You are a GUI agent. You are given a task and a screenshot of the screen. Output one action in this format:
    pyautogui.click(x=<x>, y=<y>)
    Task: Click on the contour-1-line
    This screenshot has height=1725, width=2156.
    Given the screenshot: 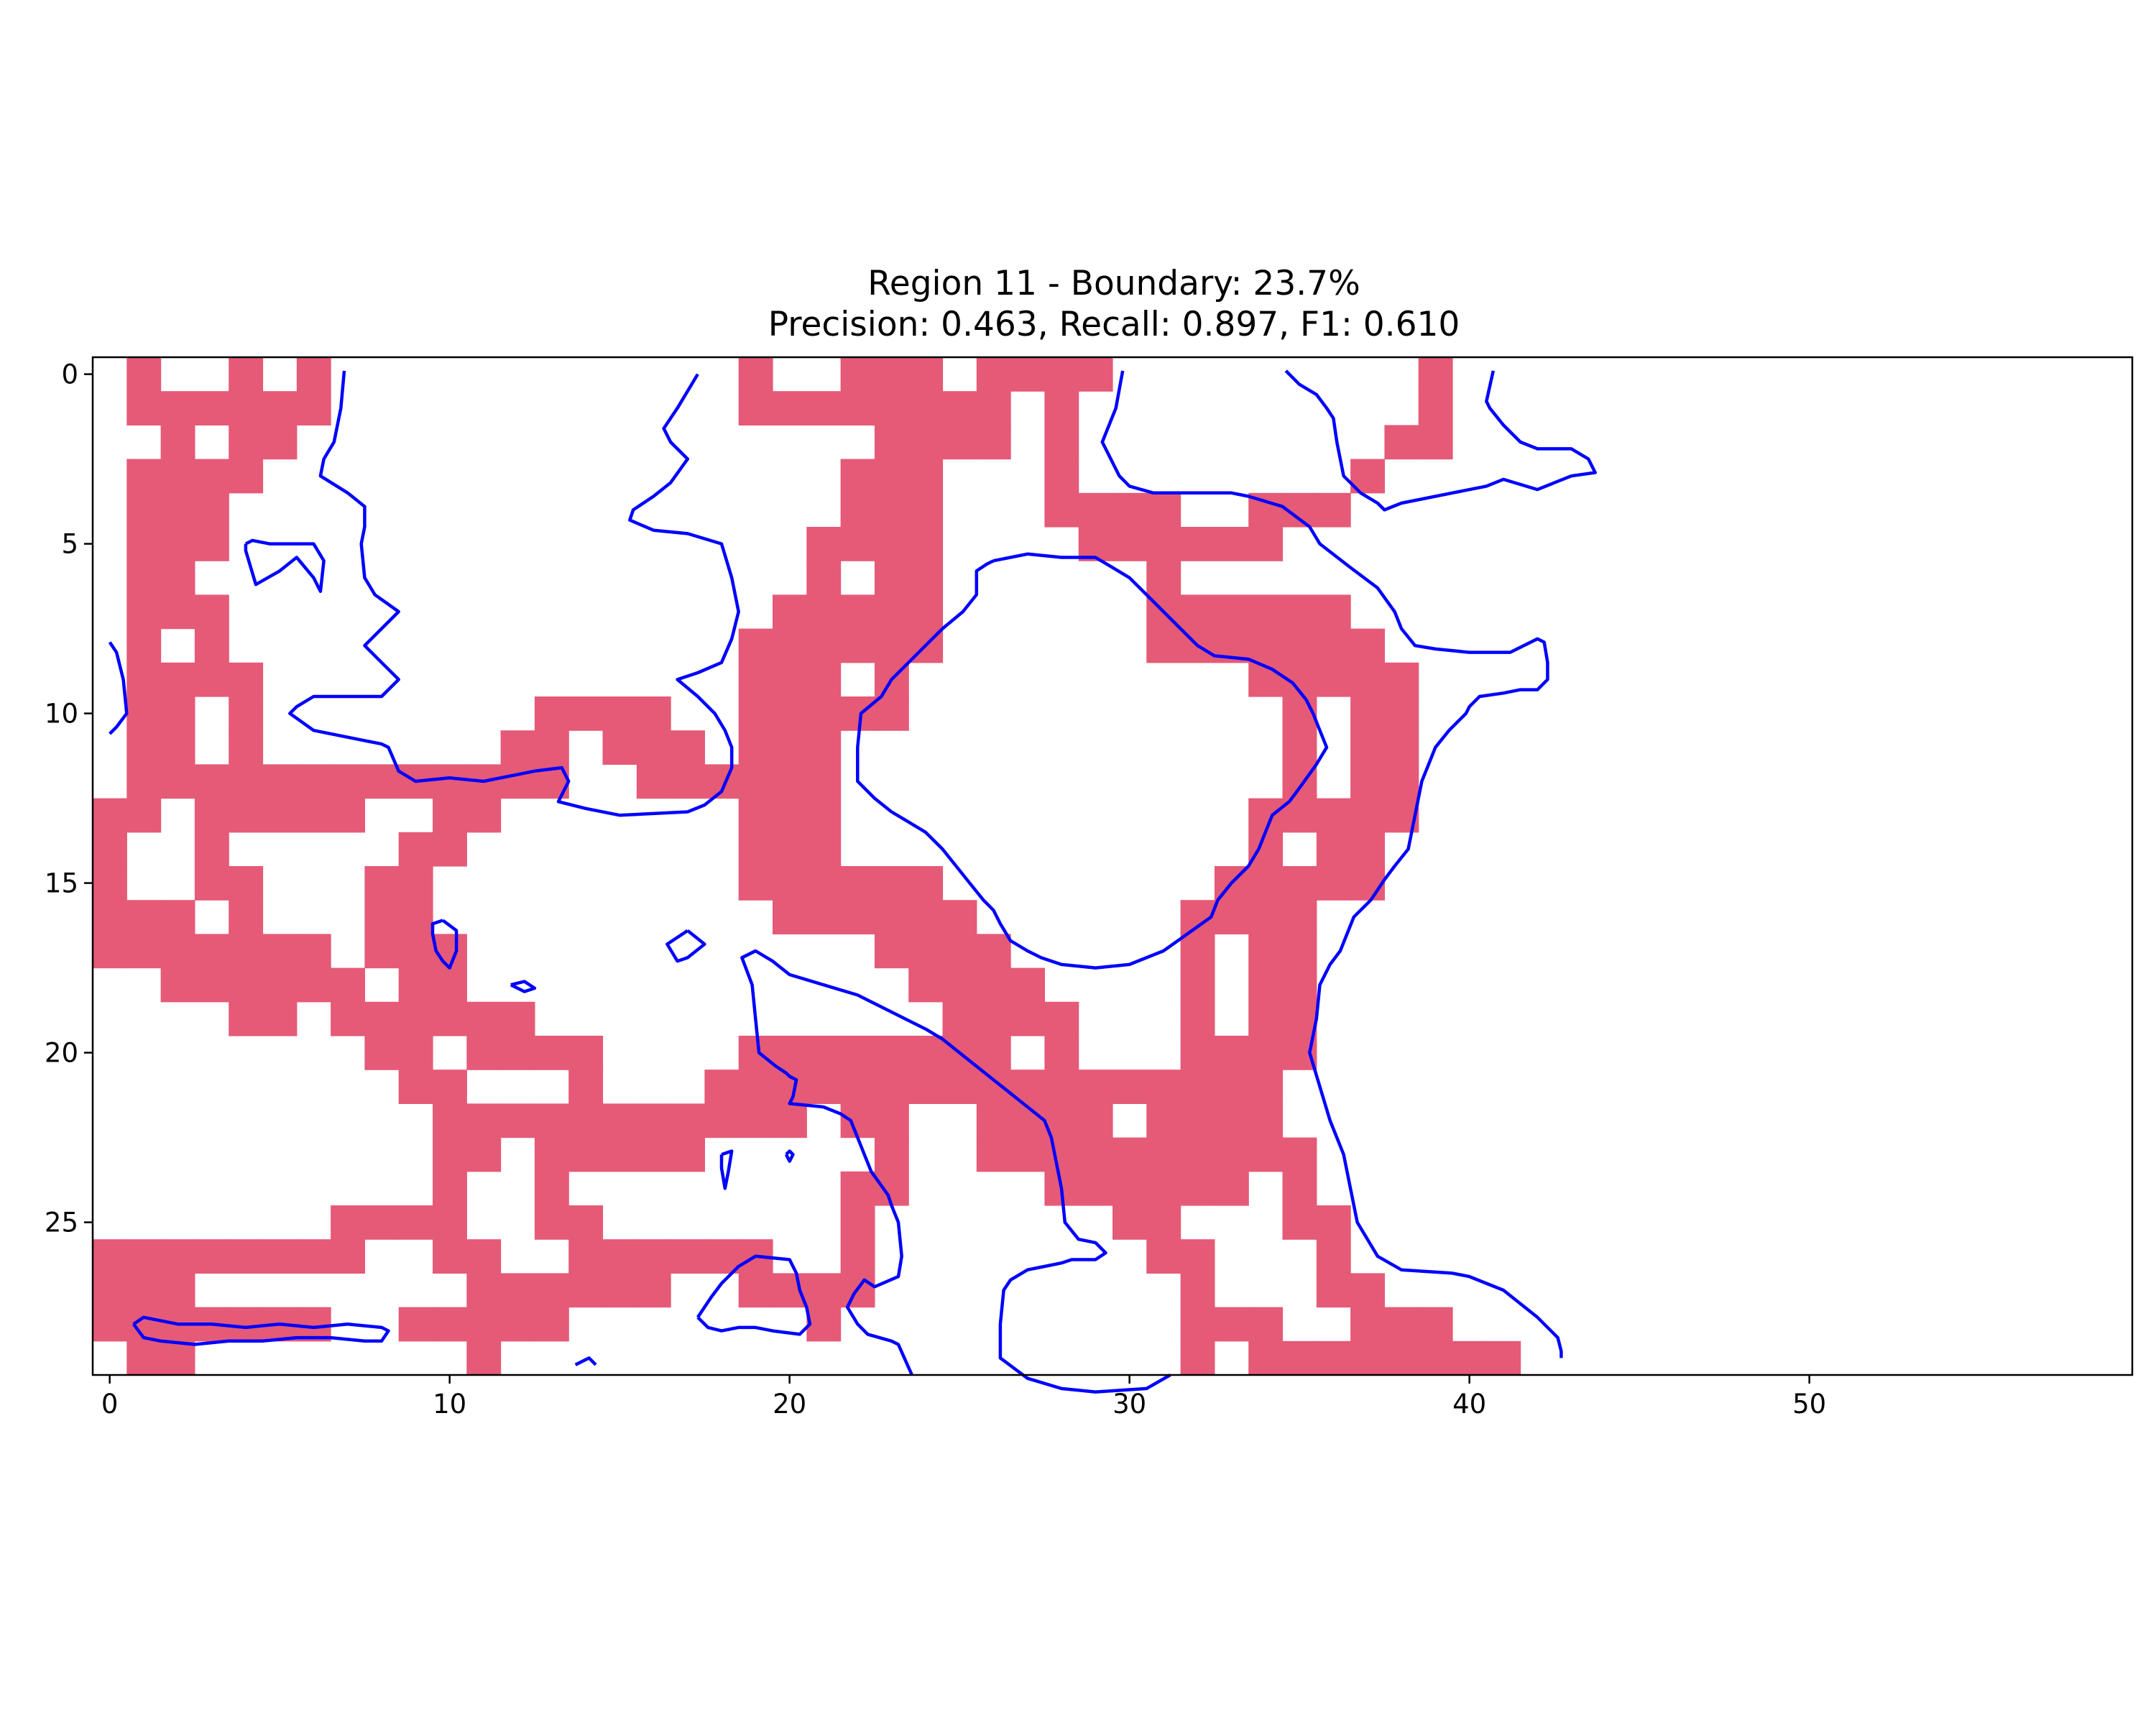 What is the action you would take?
    pyautogui.click(x=514, y=593)
    